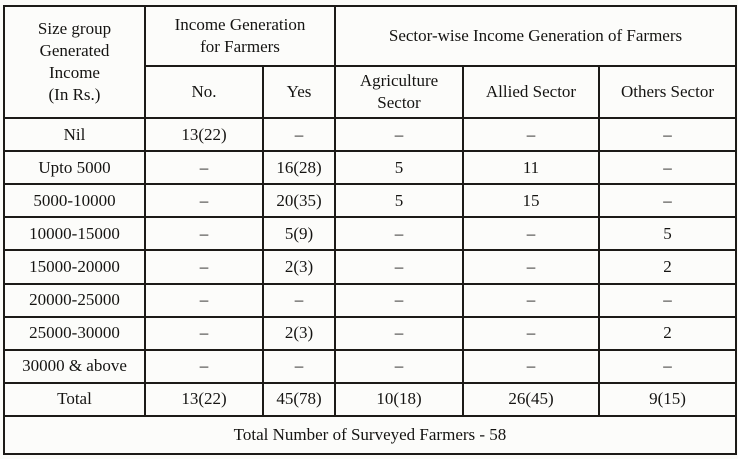 This screenshot has height=459, width=738. I want to click on cell-allied: 11, so click(531, 168).